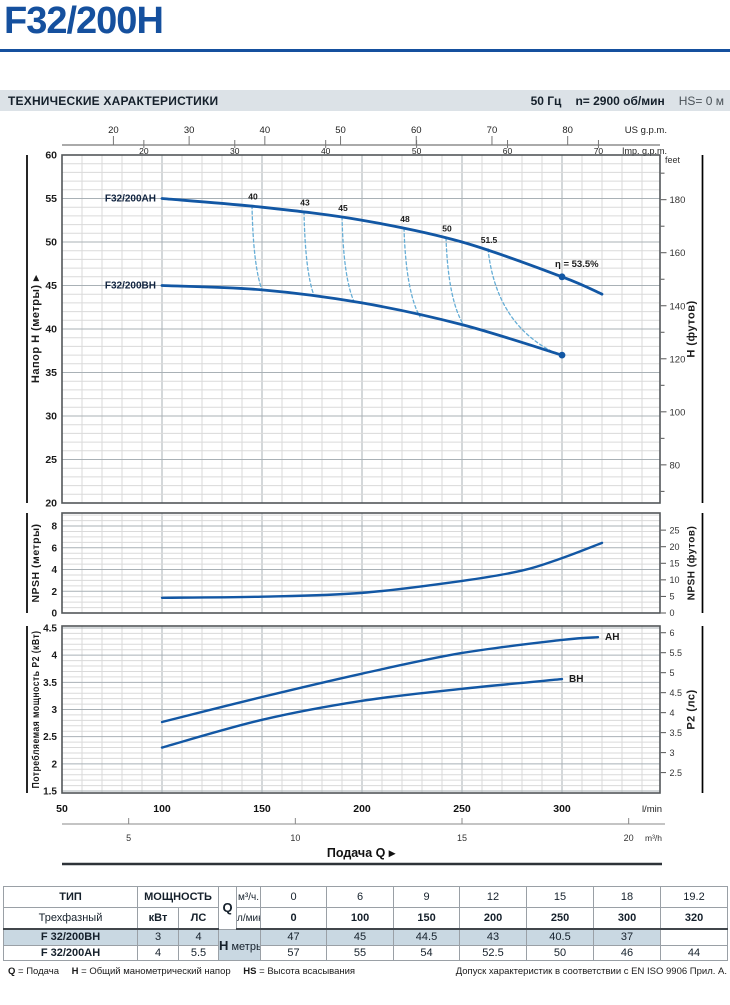  I want to click on section-title: ТЕХНИЧЕСКИЕ ХАРАКТЕРИСТИКИ, so click(113, 100).